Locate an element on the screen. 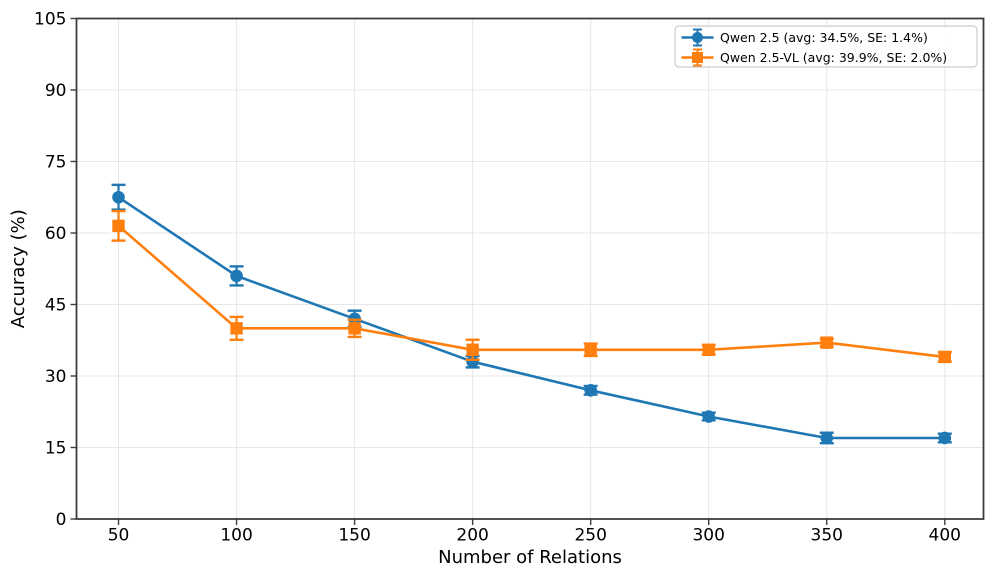  y-tick-label: 105 is located at coordinates (50, 20).